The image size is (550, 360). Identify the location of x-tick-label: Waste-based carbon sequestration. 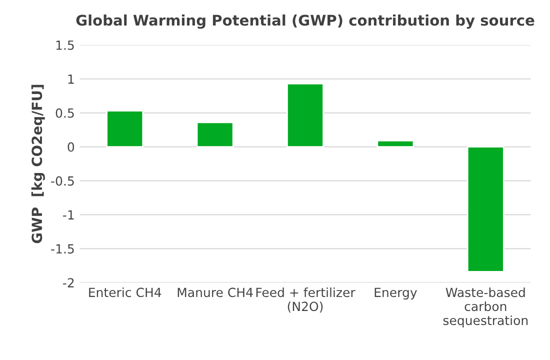
(485, 307).